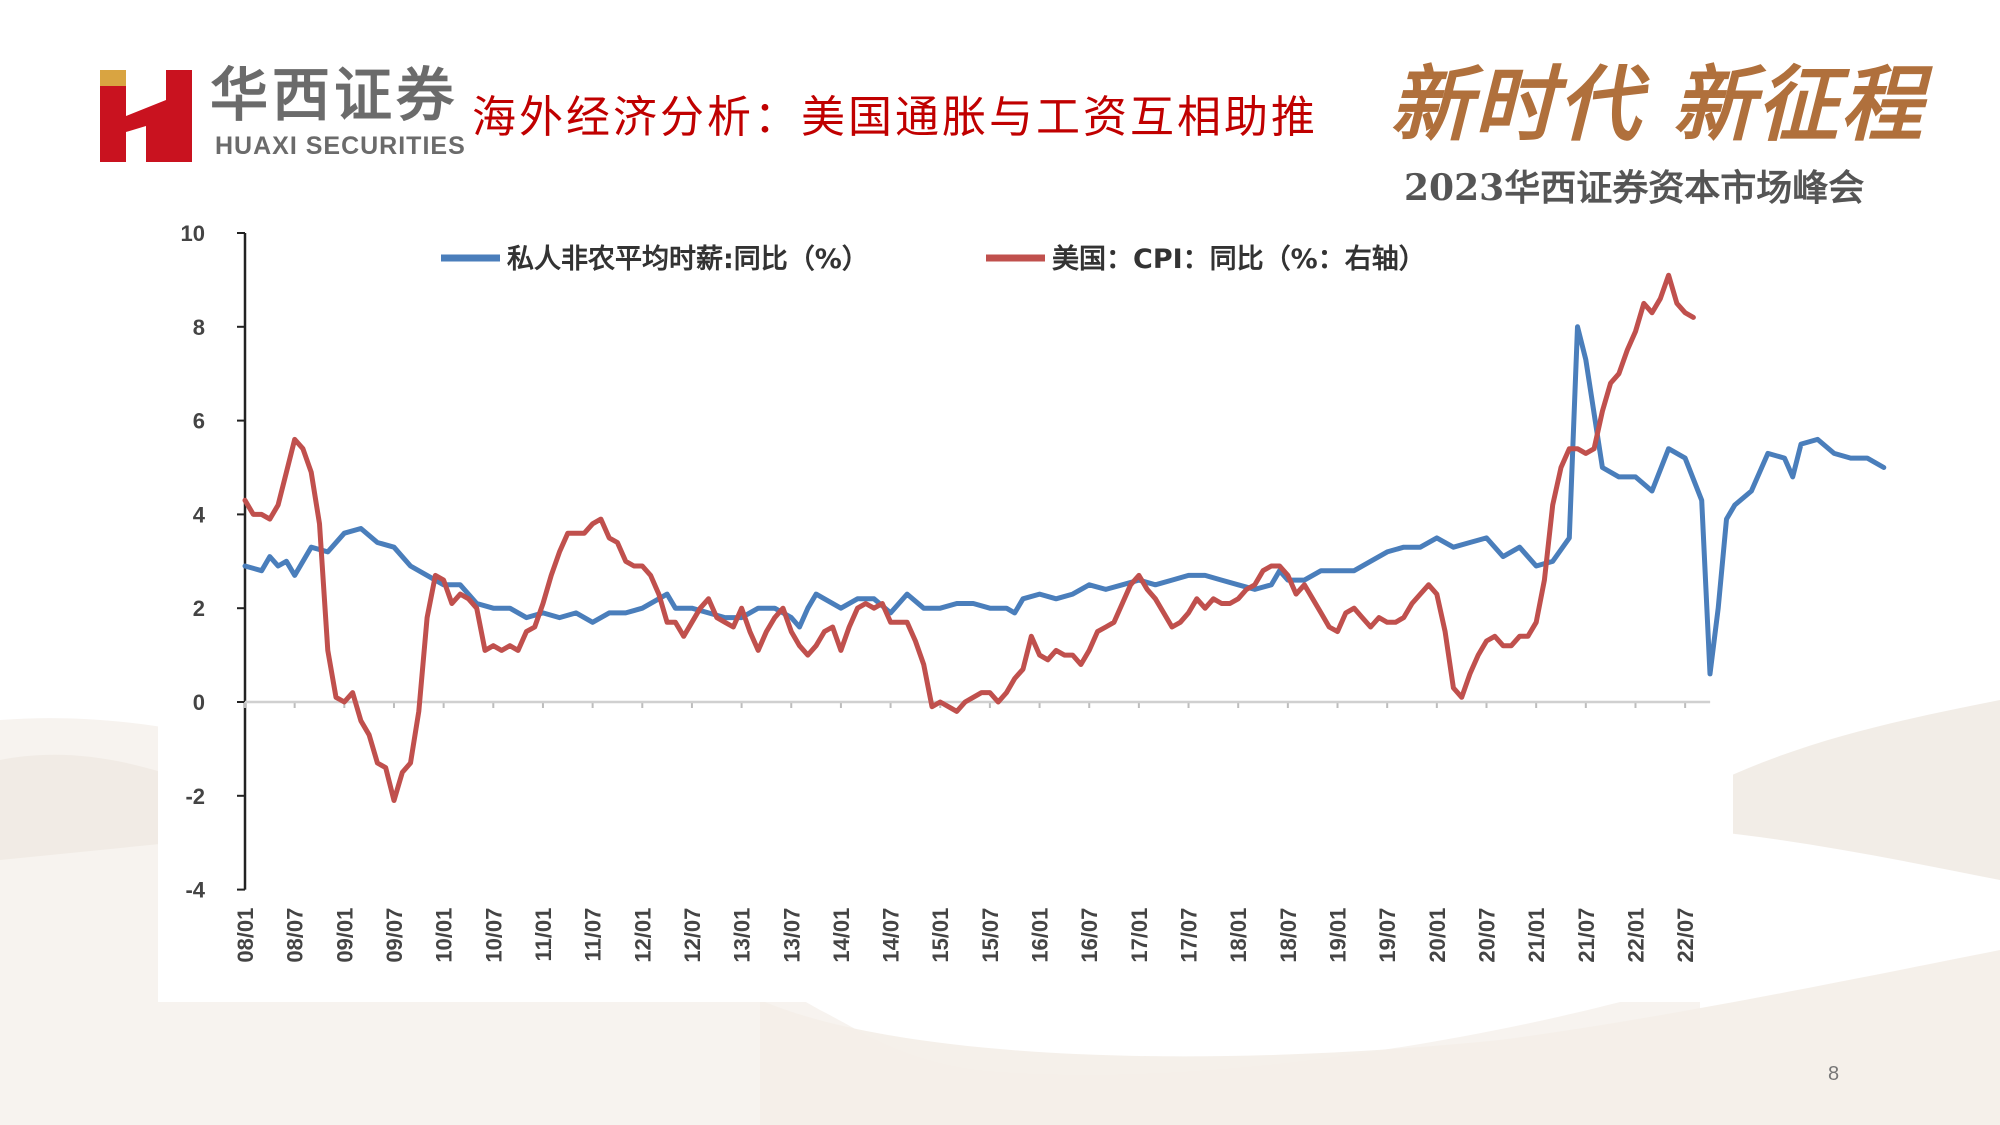 This screenshot has width=2000, height=1125. Describe the element at coordinates (895, 117) in the screenshot. I see `page-title: 海外经济分析：美国通胀与工资互相助推` at that location.